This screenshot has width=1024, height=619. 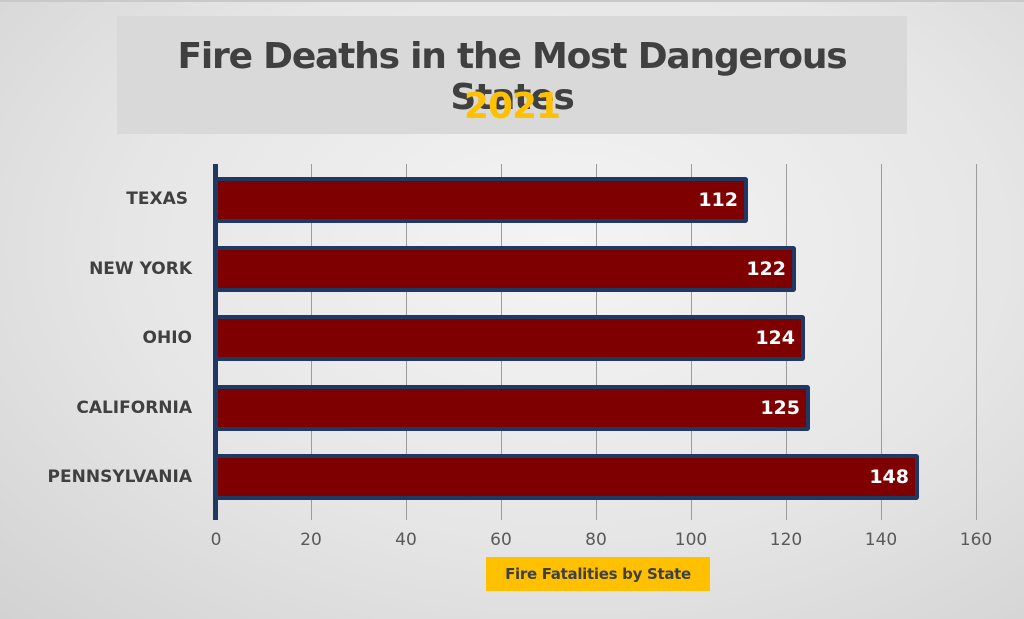 What do you see at coordinates (976, 540) in the screenshot?
I see `x-tick-160: 160` at bounding box center [976, 540].